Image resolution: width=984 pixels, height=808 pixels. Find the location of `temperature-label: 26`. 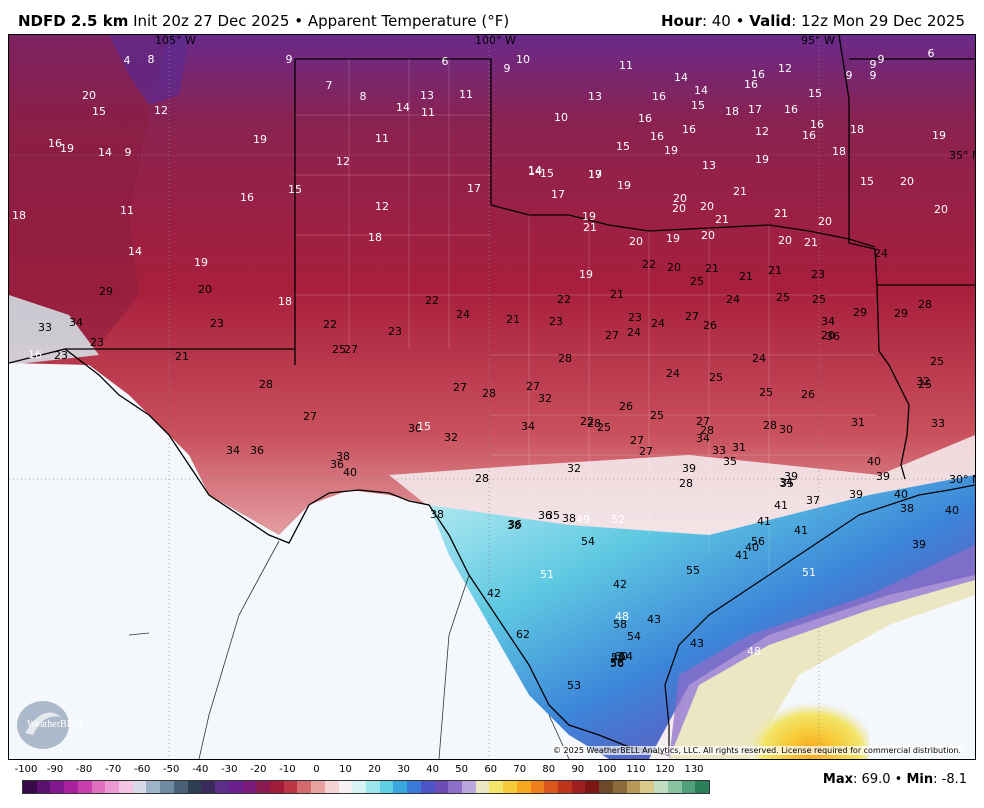

temperature-label: 26 is located at coordinates (626, 406).